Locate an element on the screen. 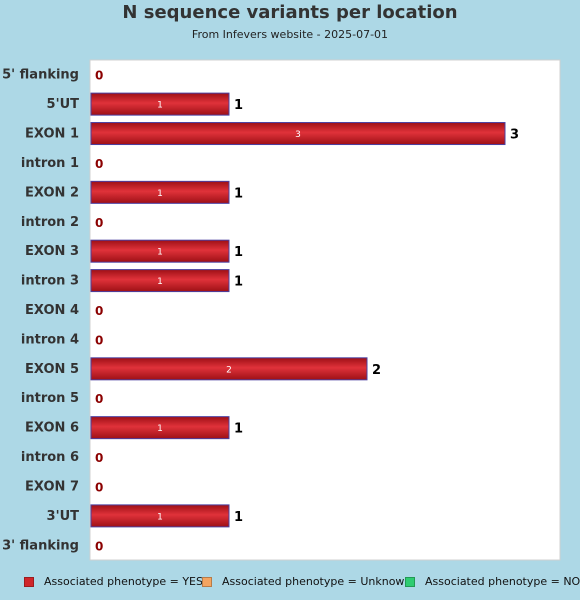 This screenshot has width=580, height=600. bar-total-label-exon-6: 1 is located at coordinates (238, 429).